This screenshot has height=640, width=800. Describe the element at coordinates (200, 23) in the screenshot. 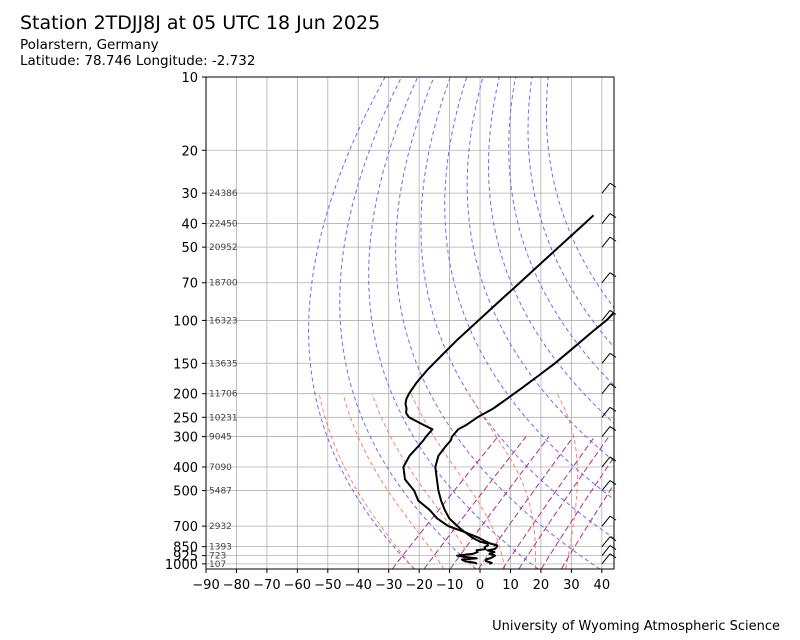

I see `chart-title: Station 2TDJJ8J at 05 UTC 18 Jun 2025` at that location.